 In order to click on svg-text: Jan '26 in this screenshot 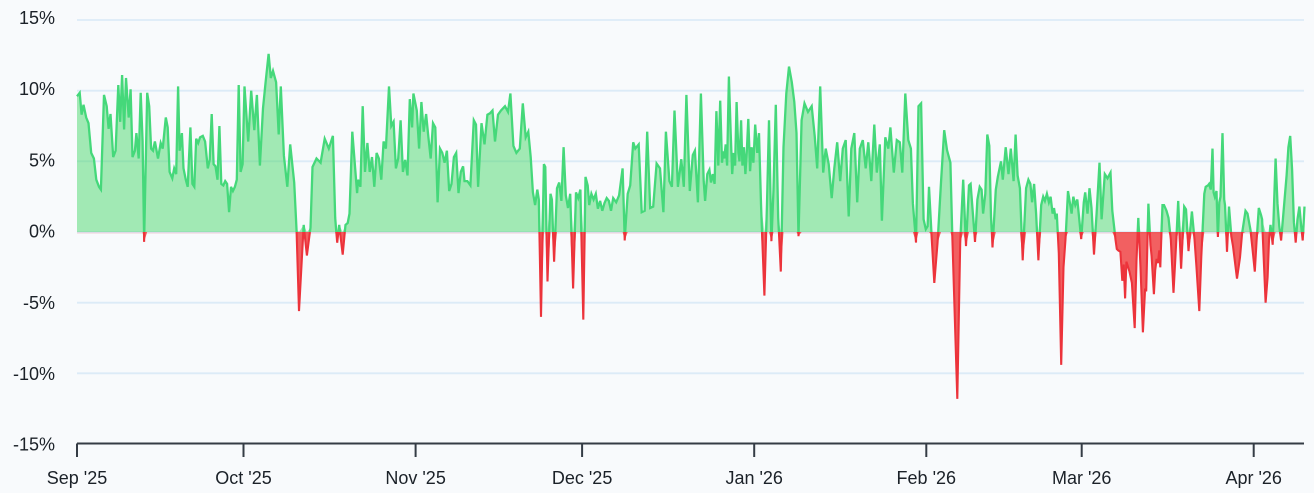, I will do `click(753, 478)`.